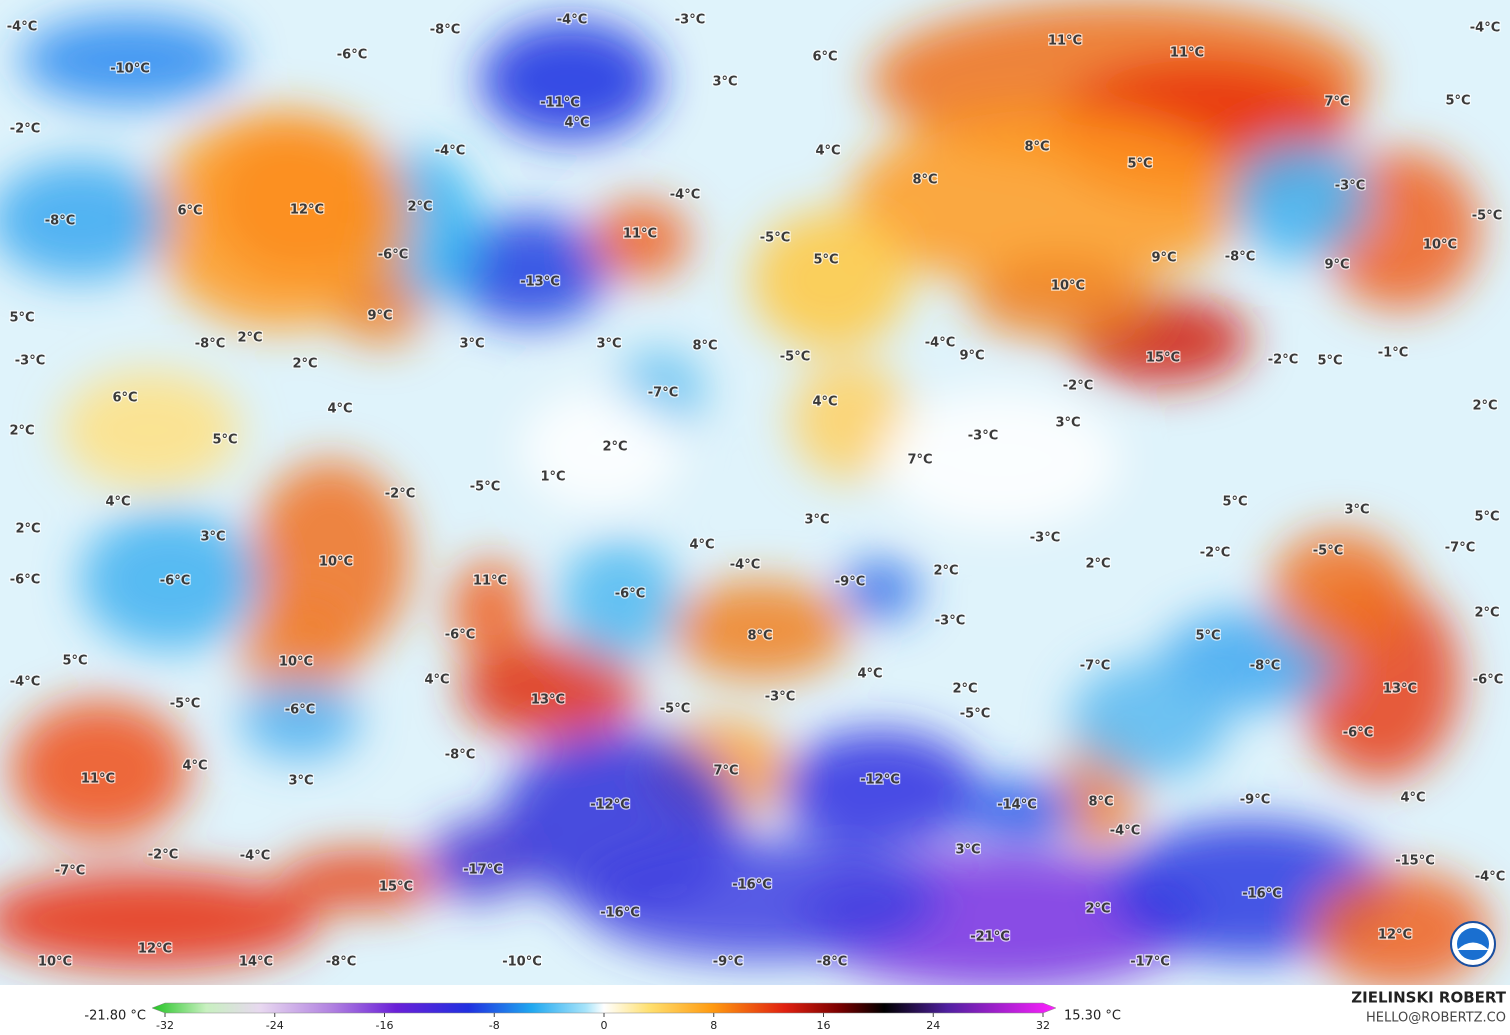  I want to click on colorbar-tick-label: -8, so click(494, 1025).